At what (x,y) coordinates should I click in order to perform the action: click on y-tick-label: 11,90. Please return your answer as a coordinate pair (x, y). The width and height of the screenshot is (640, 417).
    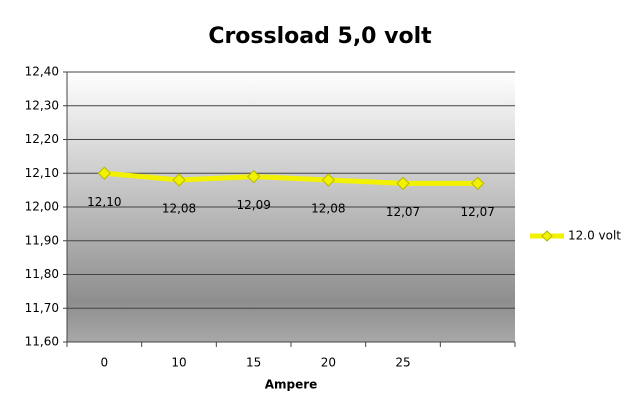
    Looking at the image, I should click on (42, 240).